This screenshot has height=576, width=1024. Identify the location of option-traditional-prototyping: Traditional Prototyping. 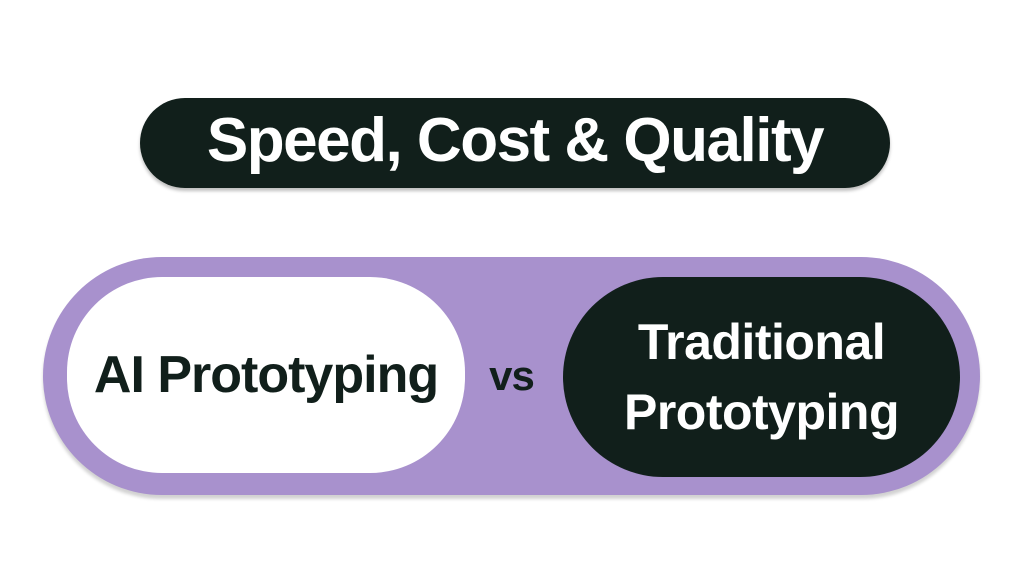
(761, 377).